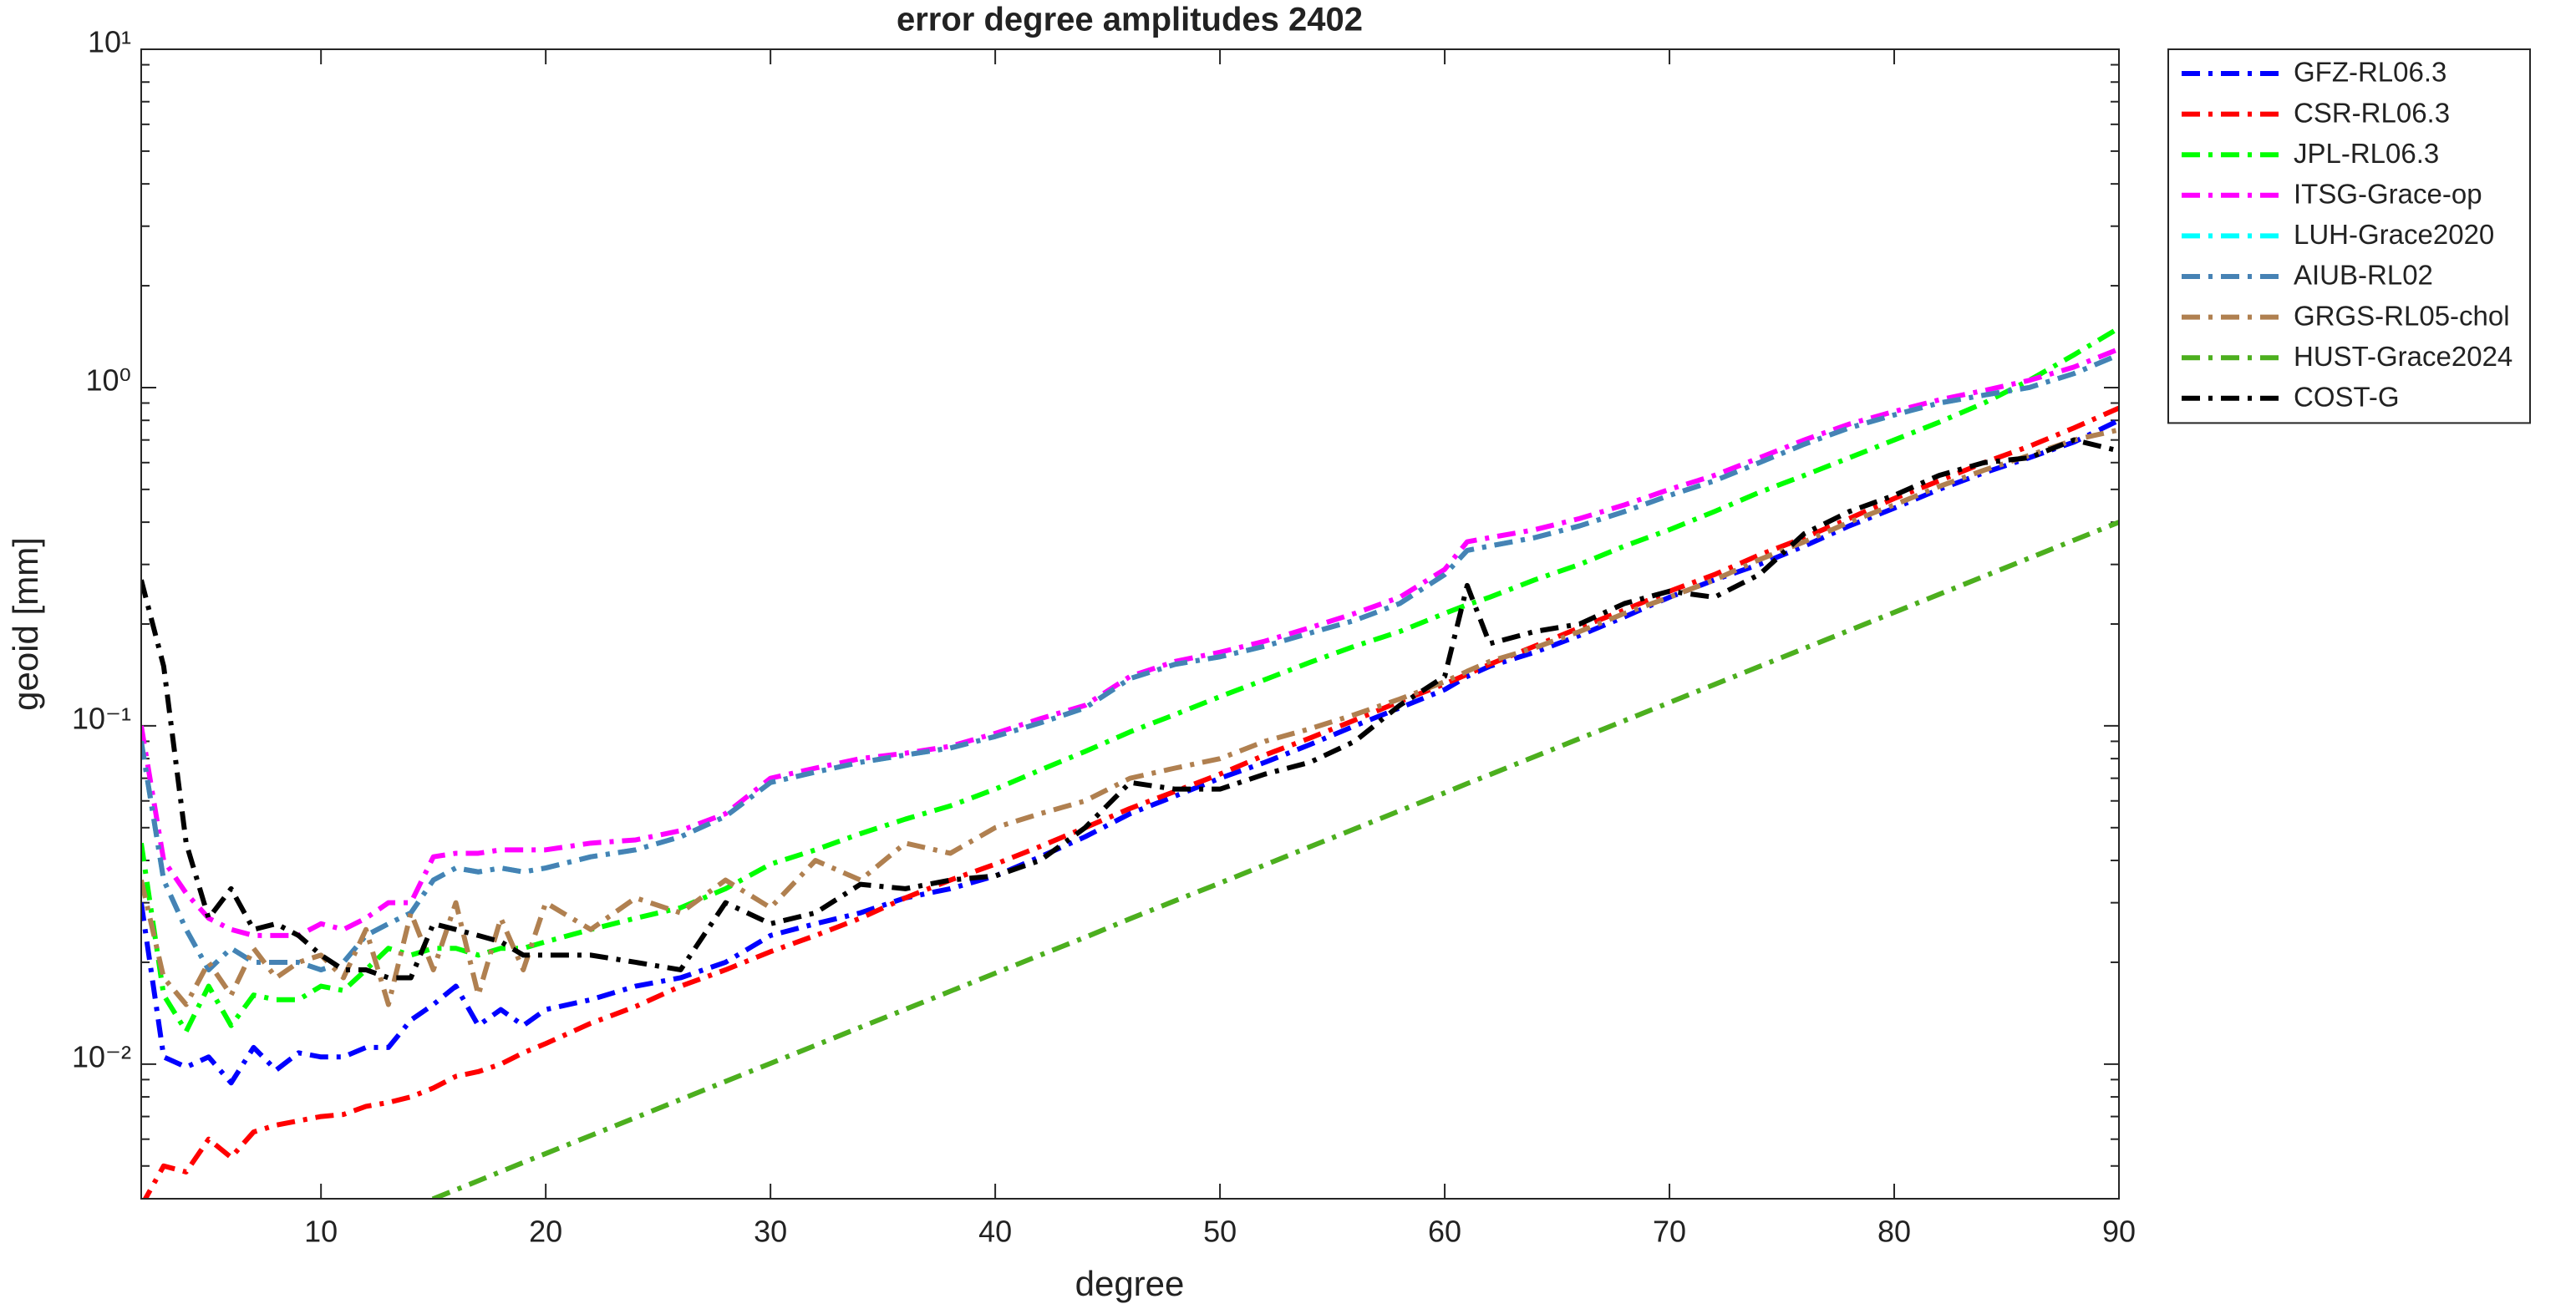 Image resolution: width=2576 pixels, height=1309 pixels. I want to click on chart-title: error degree amplitudes 2402, so click(1130, 20).